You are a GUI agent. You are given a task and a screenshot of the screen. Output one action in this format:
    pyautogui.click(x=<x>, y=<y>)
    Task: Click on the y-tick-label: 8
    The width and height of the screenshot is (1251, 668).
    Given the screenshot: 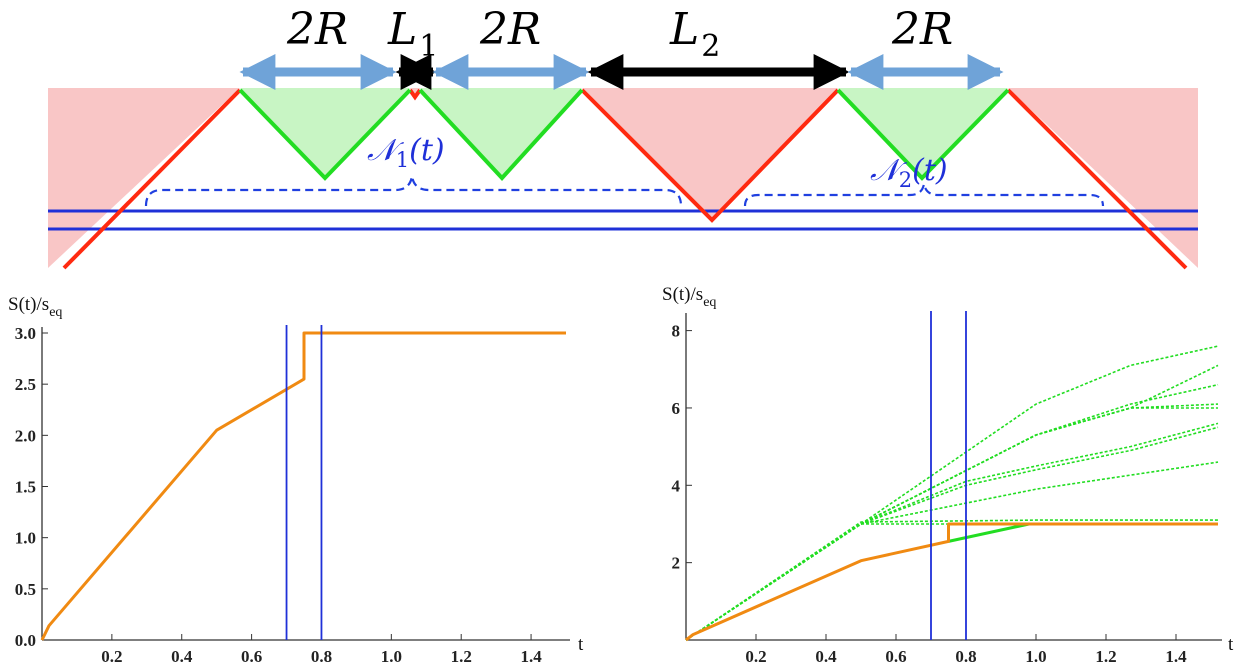 What is the action you would take?
    pyautogui.click(x=676, y=331)
    